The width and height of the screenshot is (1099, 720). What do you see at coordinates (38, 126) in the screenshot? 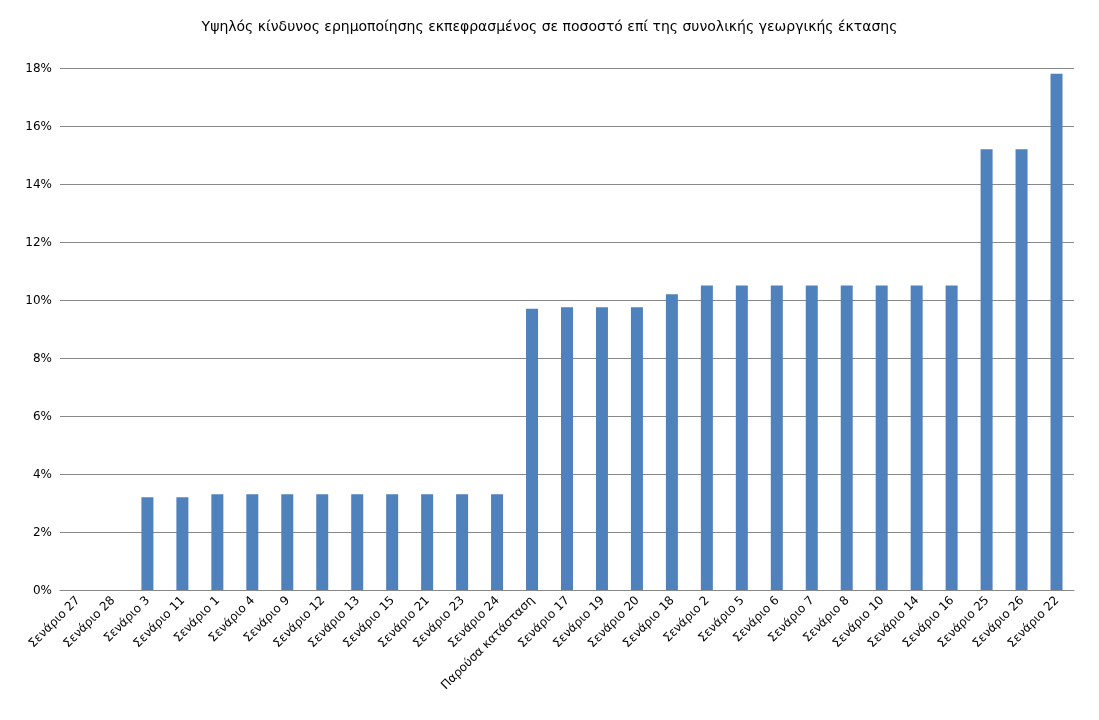
I see `y-tick-label: 16%` at bounding box center [38, 126].